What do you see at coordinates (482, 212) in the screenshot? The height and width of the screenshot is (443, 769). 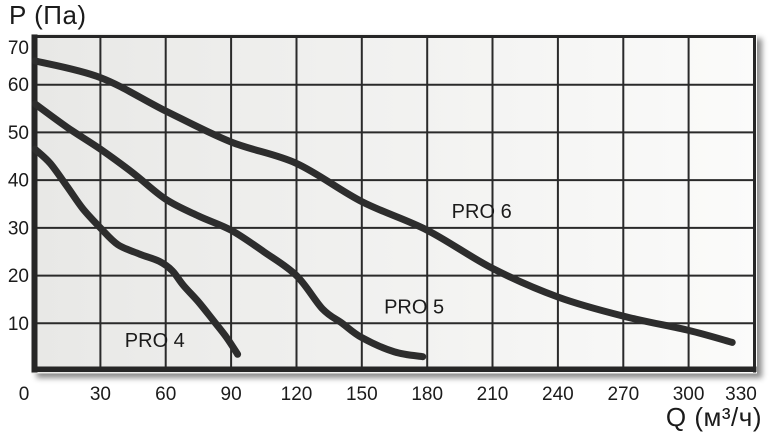 I see `series-label-pro-6: PRO 6` at bounding box center [482, 212].